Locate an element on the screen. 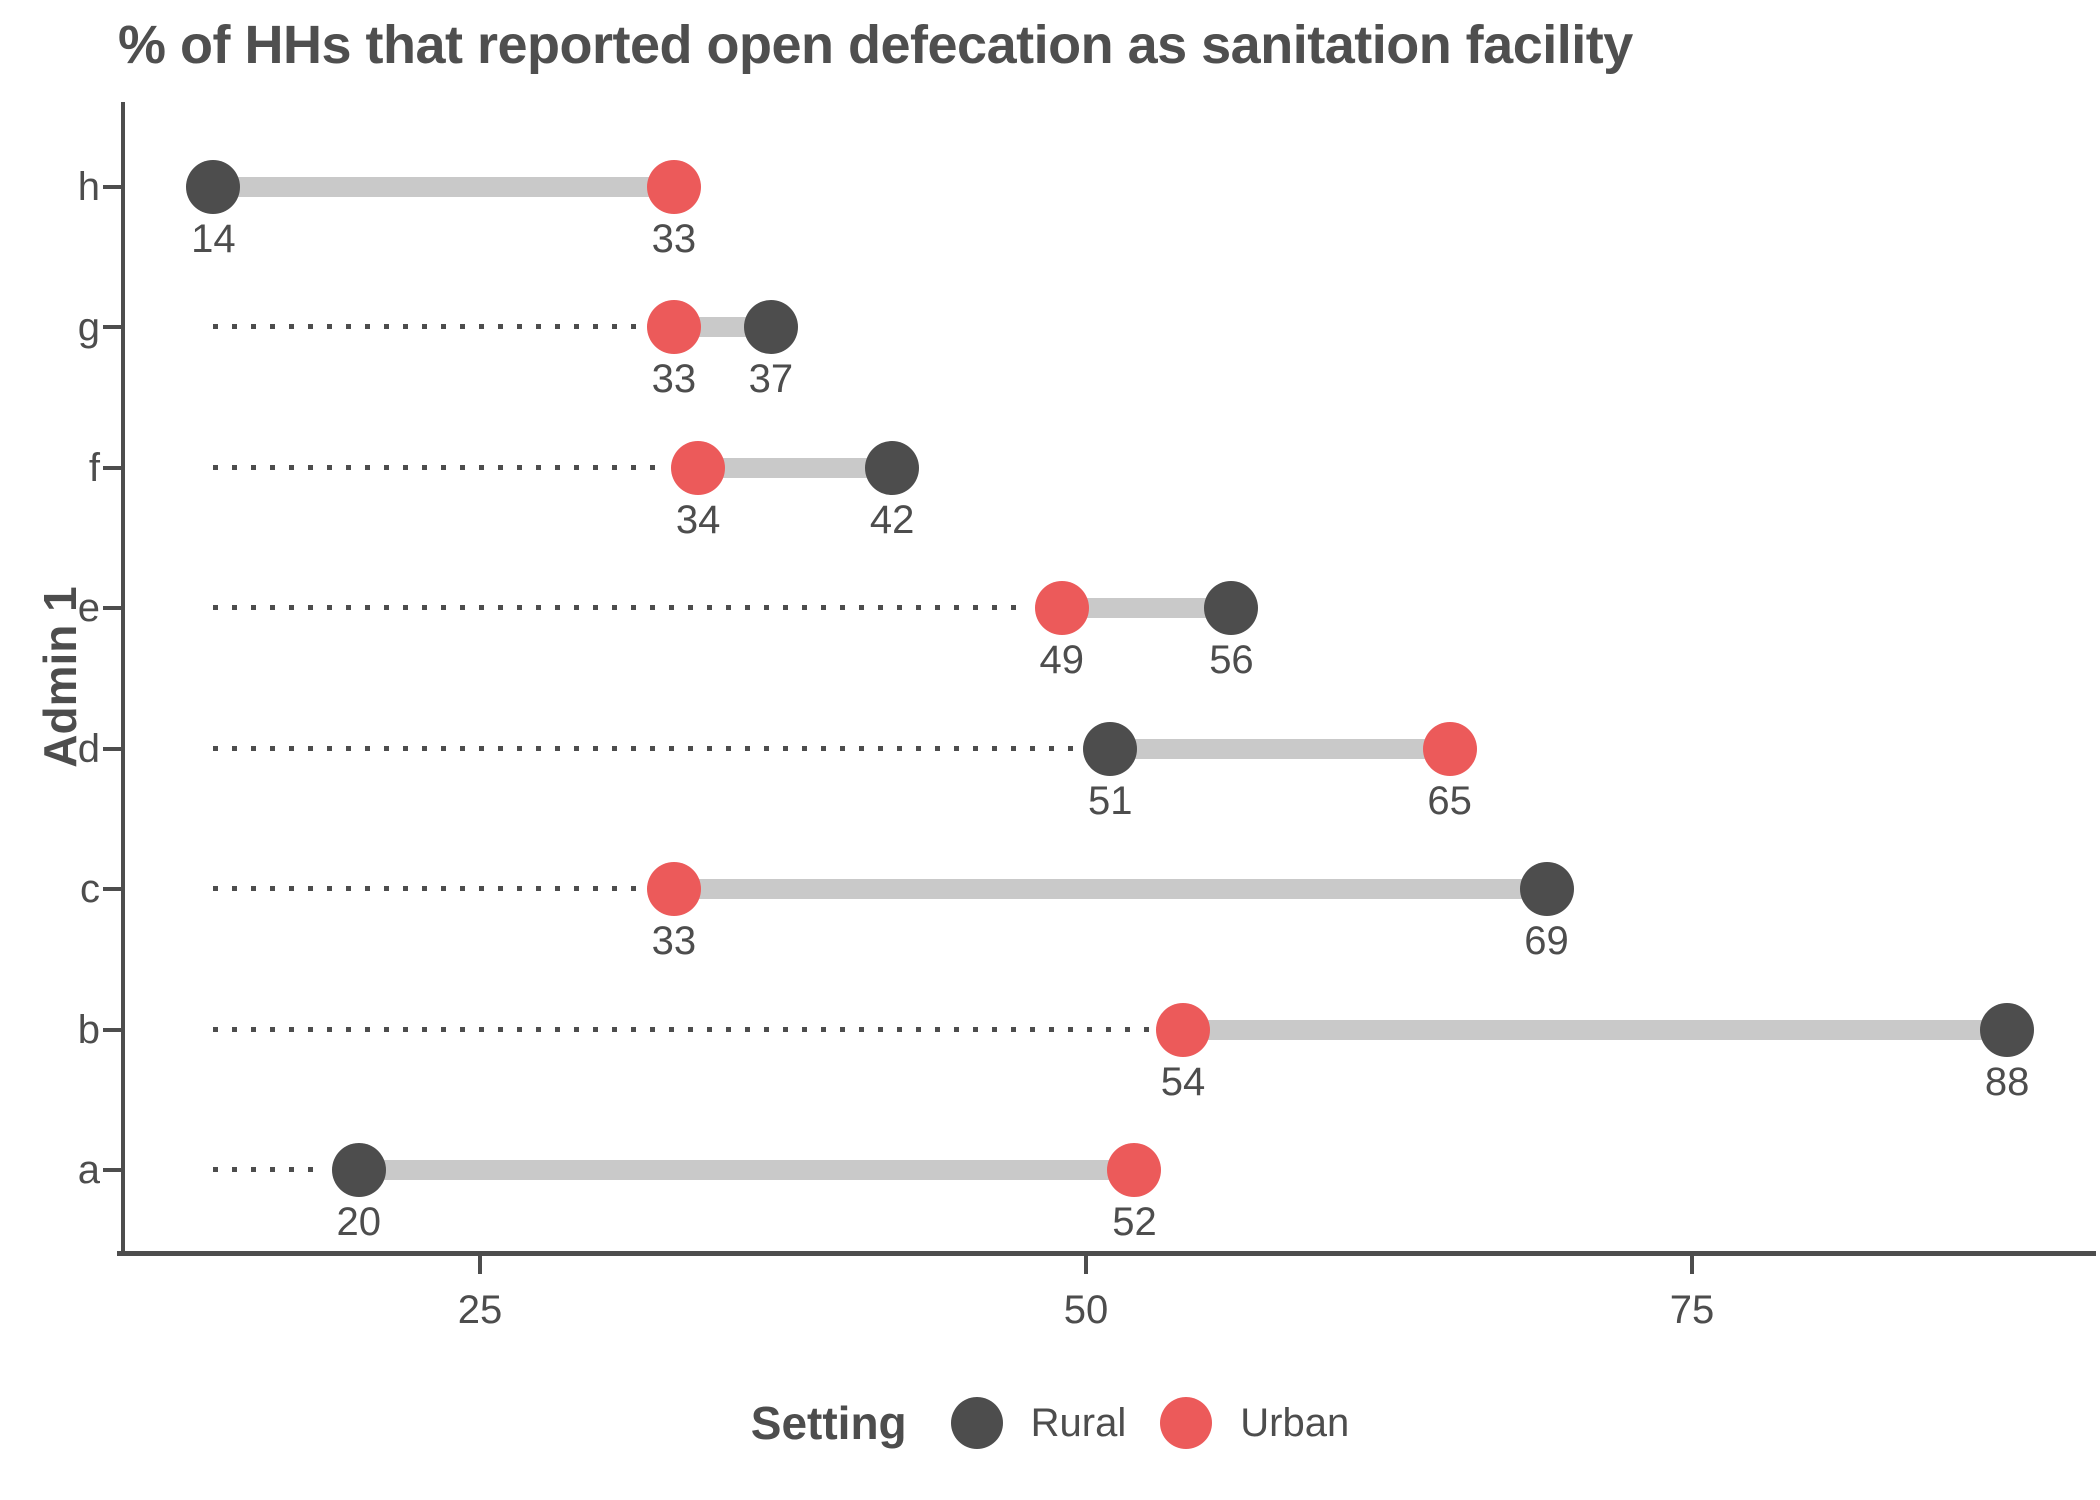 This screenshot has width=2100, height=1500. rural-value-label: 56 is located at coordinates (1231, 660).